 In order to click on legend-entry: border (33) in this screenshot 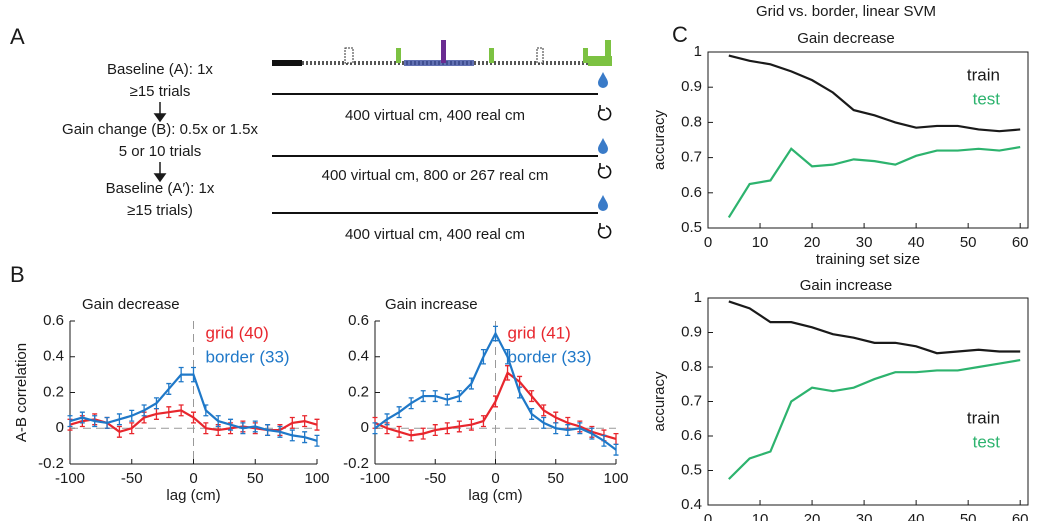, I will do `click(248, 356)`.